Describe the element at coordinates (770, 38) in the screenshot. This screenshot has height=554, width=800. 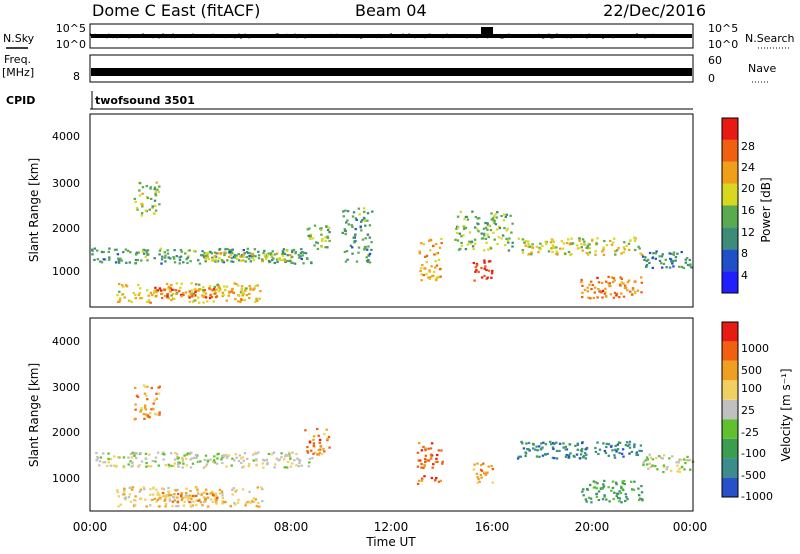
I see `nsearch-label: N.Search` at that location.